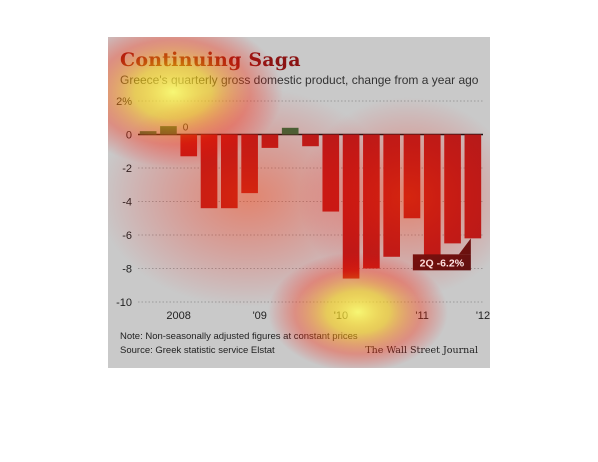 The width and height of the screenshot is (598, 462). What do you see at coordinates (483, 316) in the screenshot?
I see `x-tick-label: '12` at bounding box center [483, 316].